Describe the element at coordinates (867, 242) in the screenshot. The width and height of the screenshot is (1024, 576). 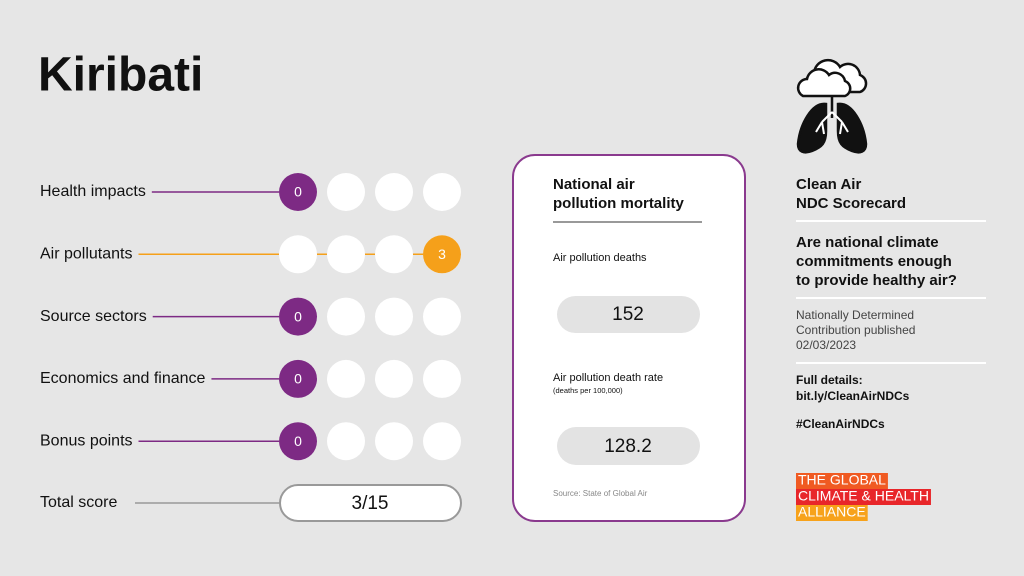
I see `question: Are national climate` at that location.